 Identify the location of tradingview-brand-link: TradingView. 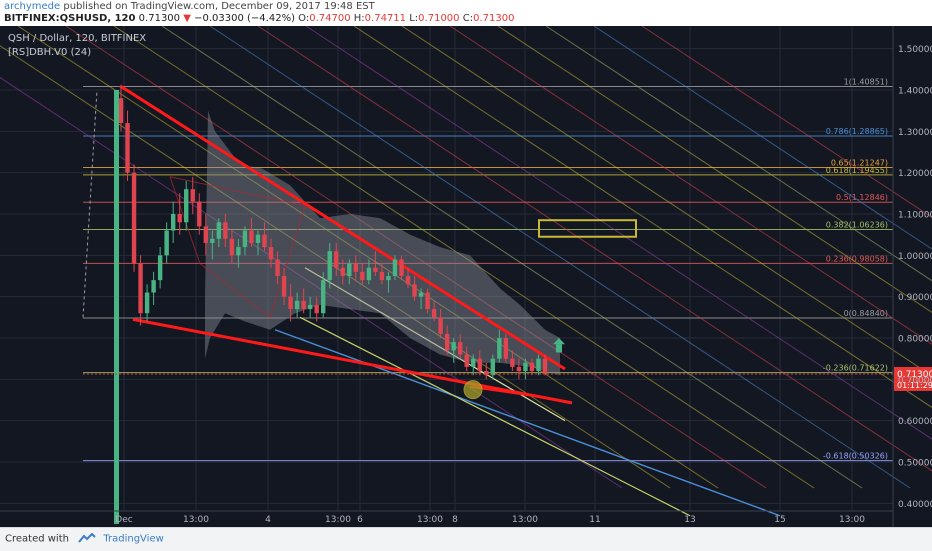
(133, 539).